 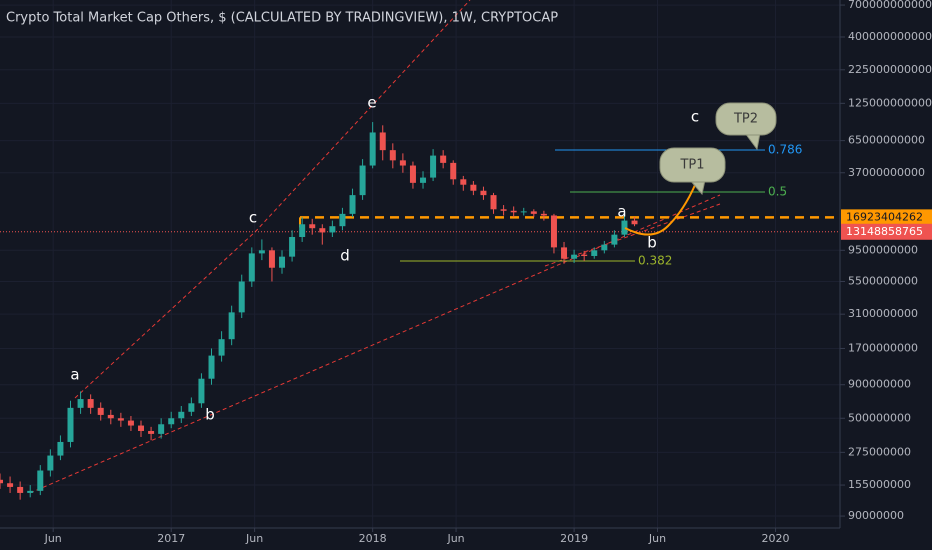 What do you see at coordinates (884, 231) in the screenshot?
I see `price-label: 13148858765` at bounding box center [884, 231].